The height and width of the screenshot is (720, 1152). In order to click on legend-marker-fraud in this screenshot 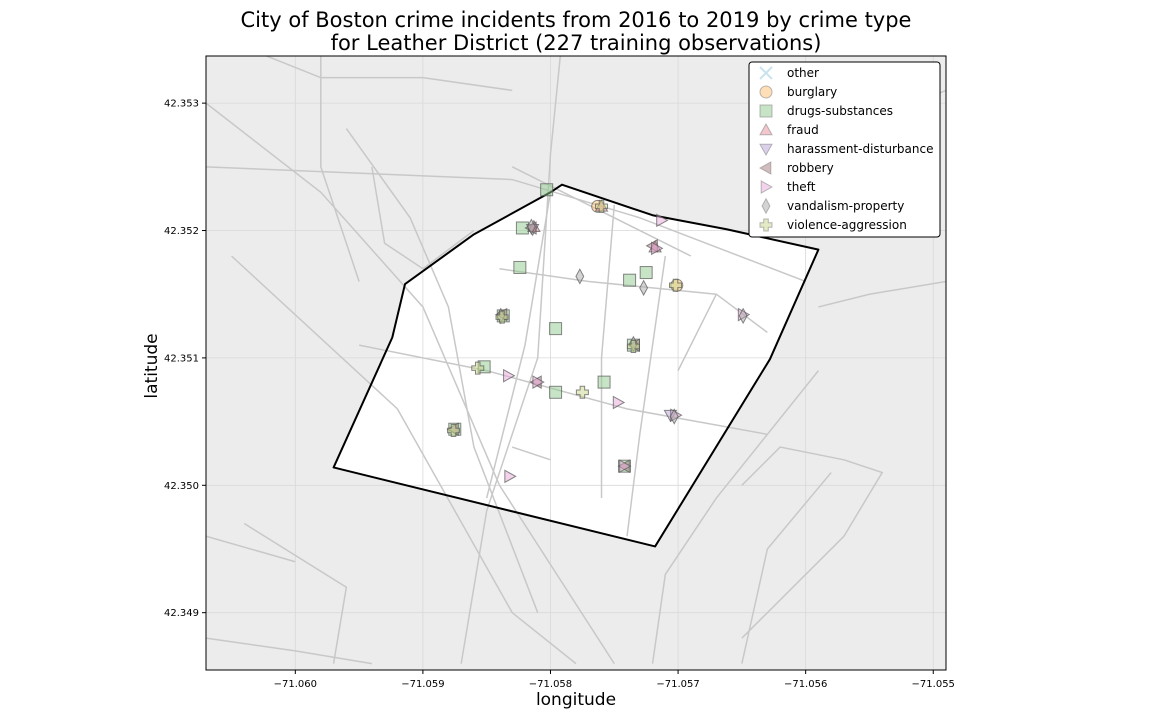, I will do `click(766, 129)`.